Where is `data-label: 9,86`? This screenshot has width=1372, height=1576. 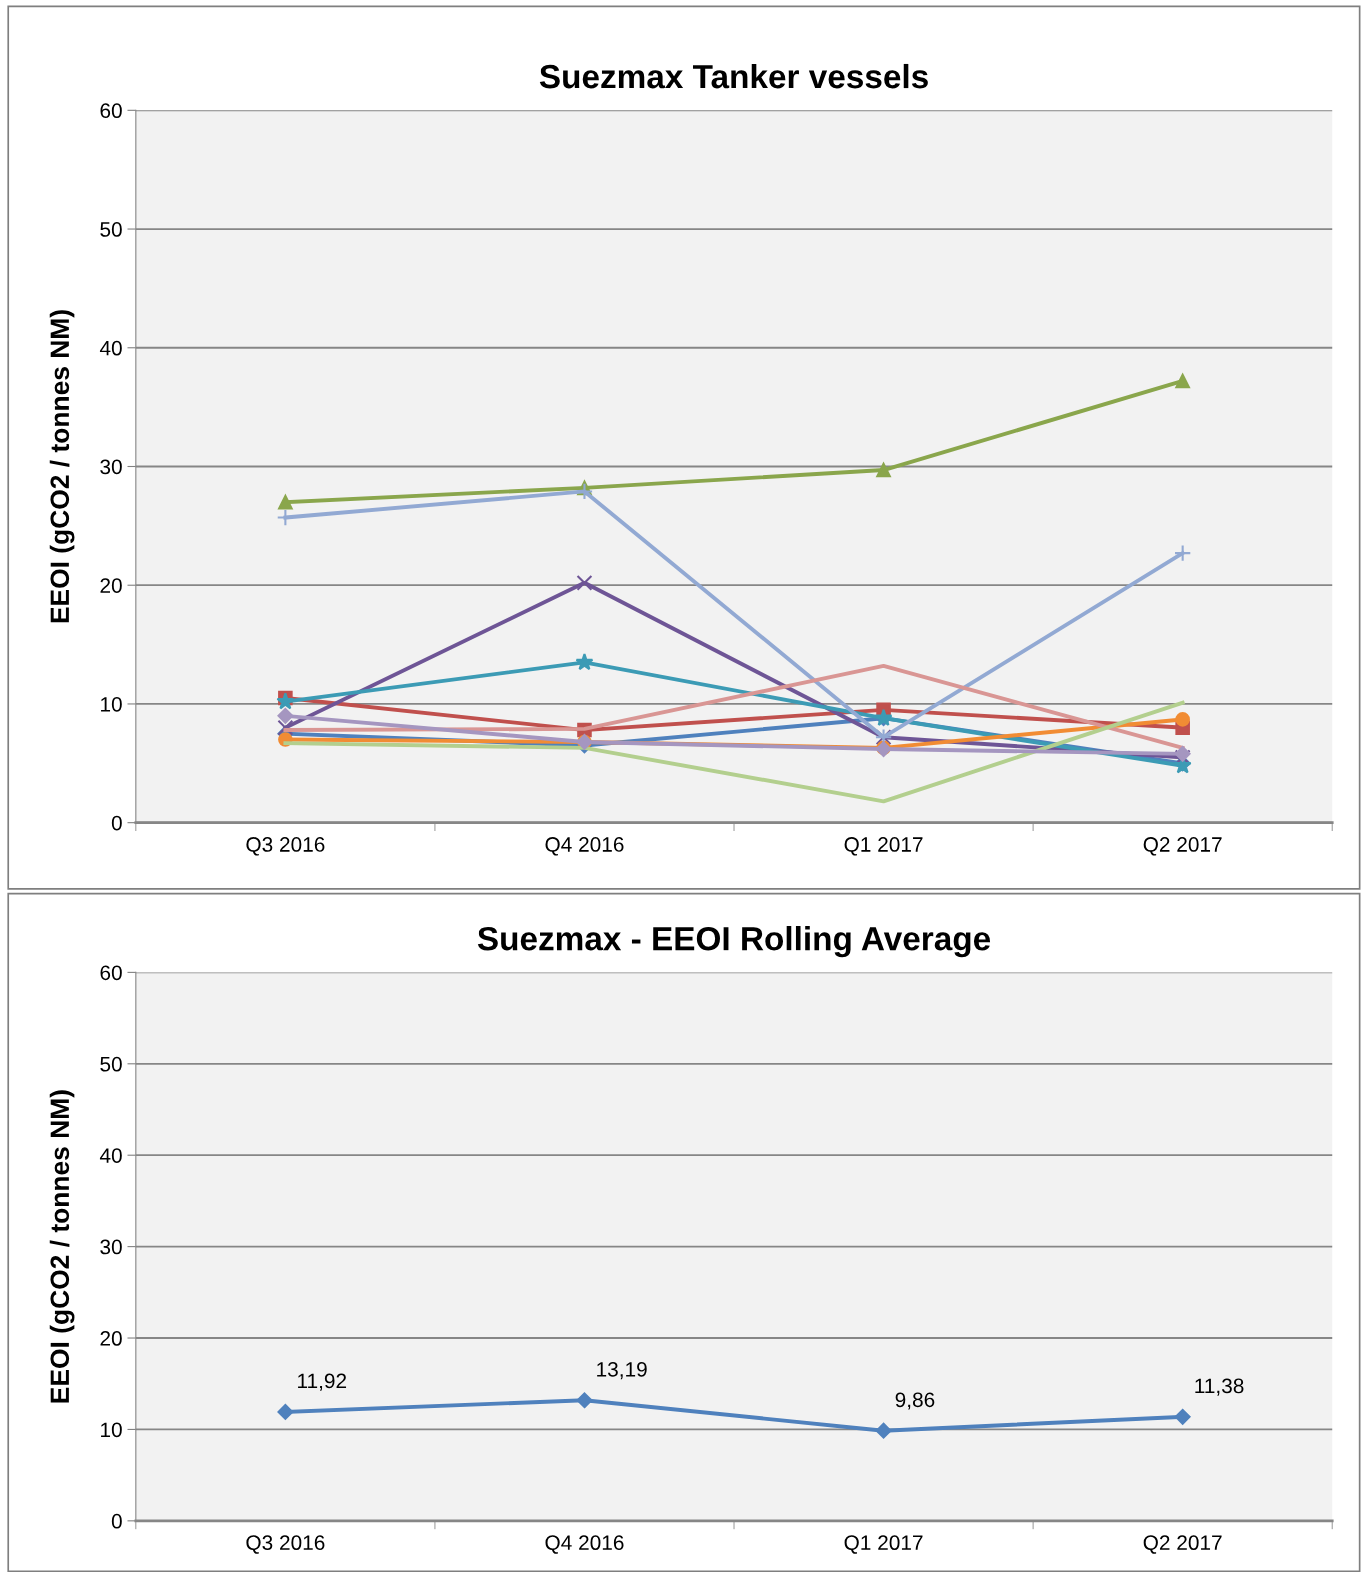 data-label: 9,86 is located at coordinates (915, 1401).